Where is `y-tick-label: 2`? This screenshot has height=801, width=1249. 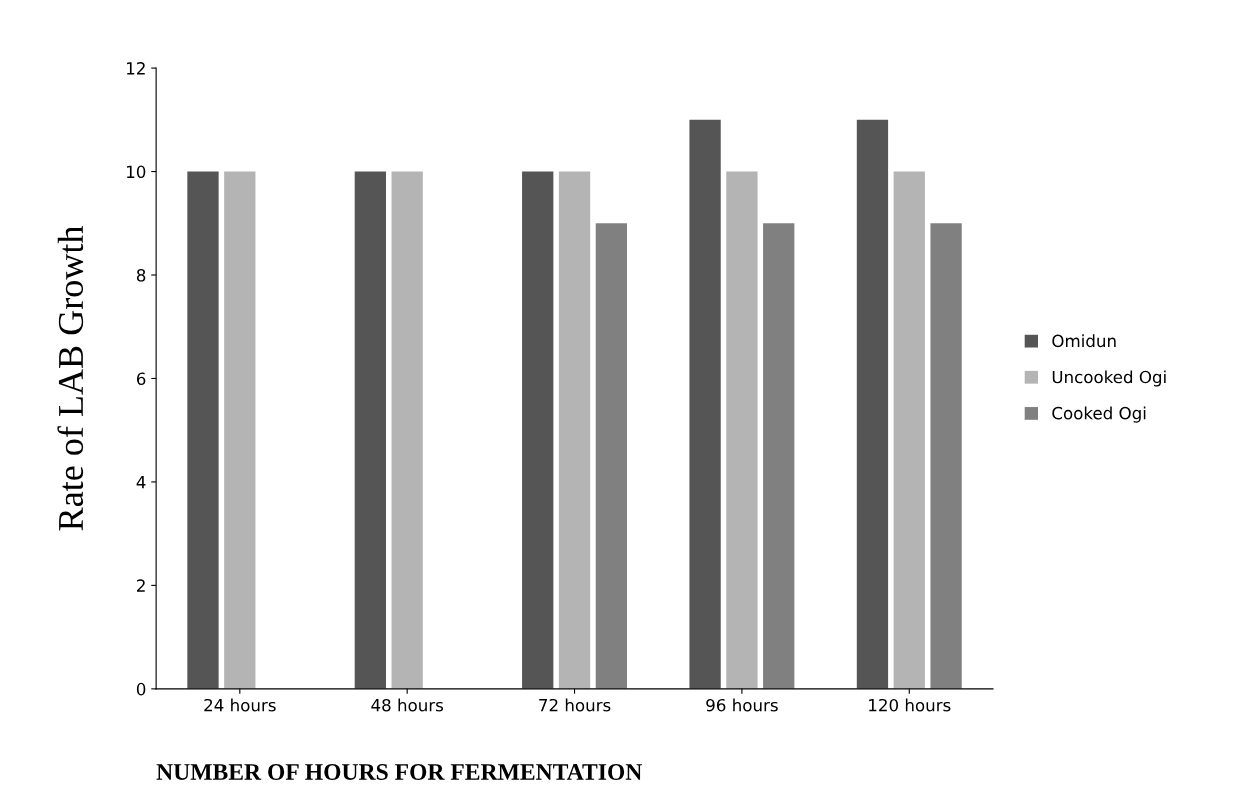 y-tick-label: 2 is located at coordinates (141, 585).